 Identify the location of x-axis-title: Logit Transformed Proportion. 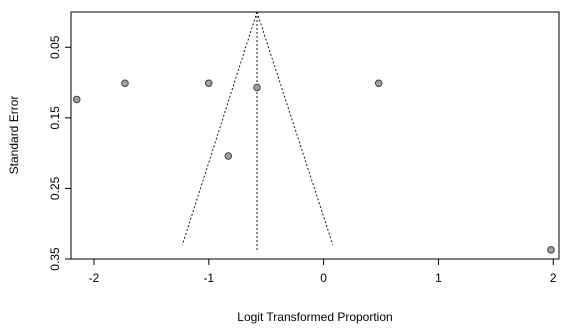
(314, 317).